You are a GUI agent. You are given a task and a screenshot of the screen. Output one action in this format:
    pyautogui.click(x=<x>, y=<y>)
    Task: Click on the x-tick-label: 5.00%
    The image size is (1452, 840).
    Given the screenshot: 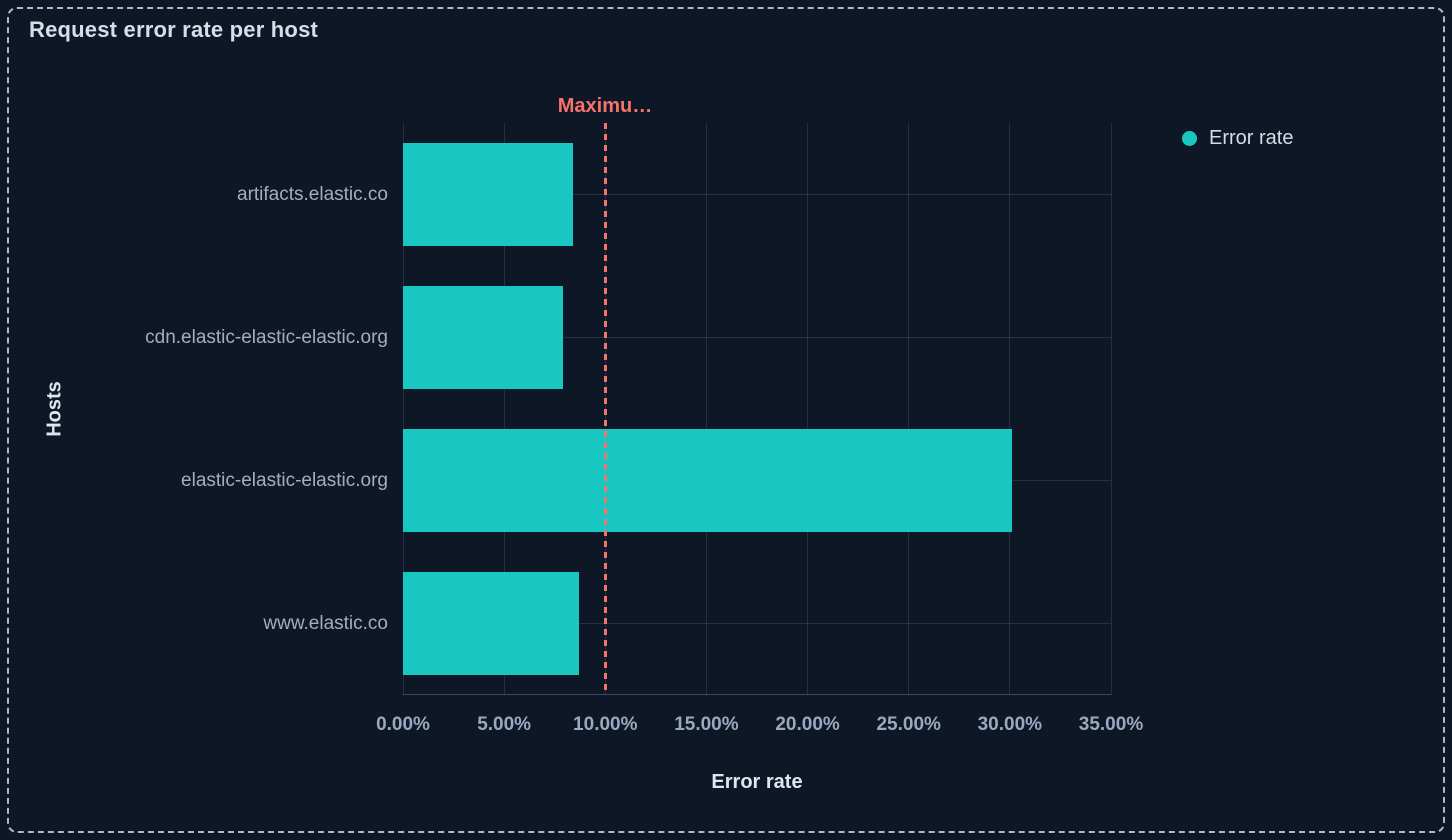 What is the action you would take?
    pyautogui.click(x=504, y=724)
    